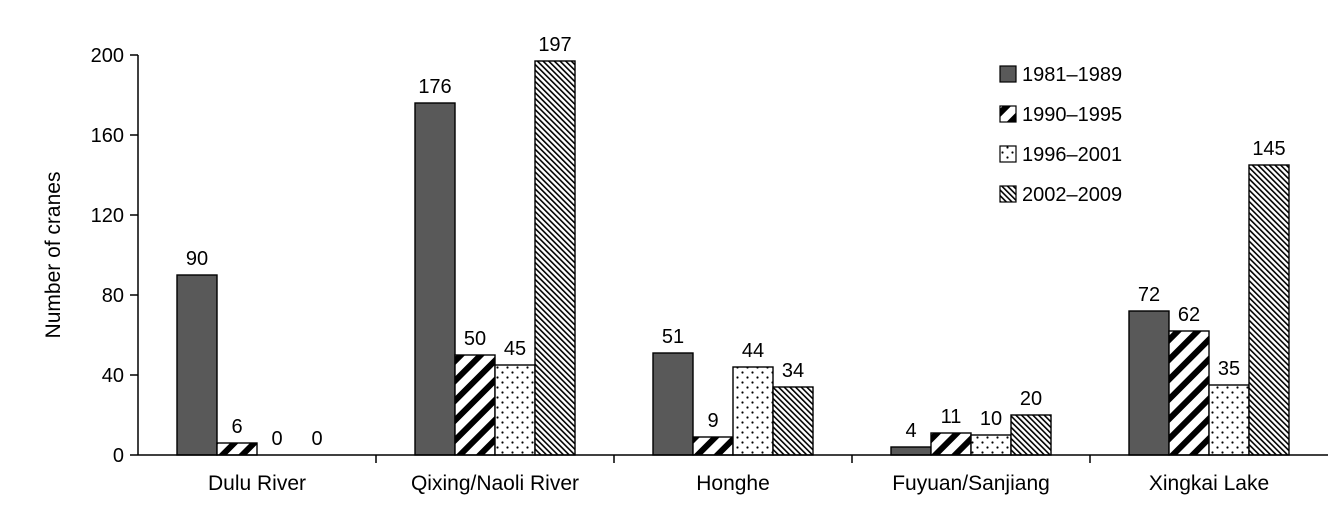  Describe the element at coordinates (1072, 155) in the screenshot. I see `legend-label-2: 1996–2001` at that location.